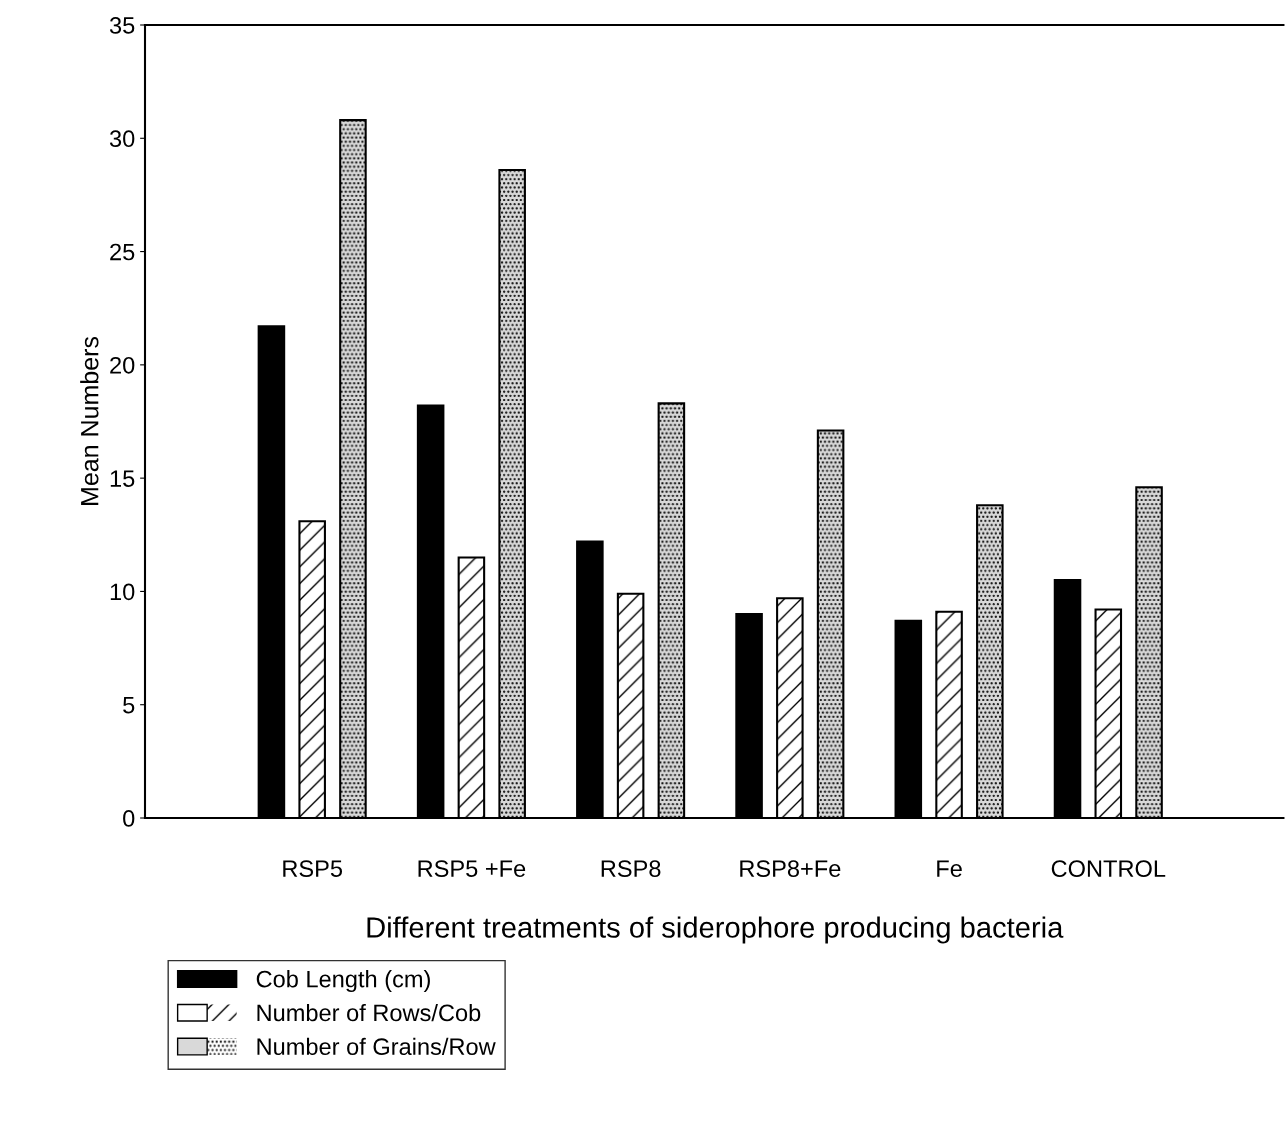 This screenshot has height=1126, width=1286. Describe the element at coordinates (122, 478) in the screenshot. I see `y-tick-label: 15` at that location.